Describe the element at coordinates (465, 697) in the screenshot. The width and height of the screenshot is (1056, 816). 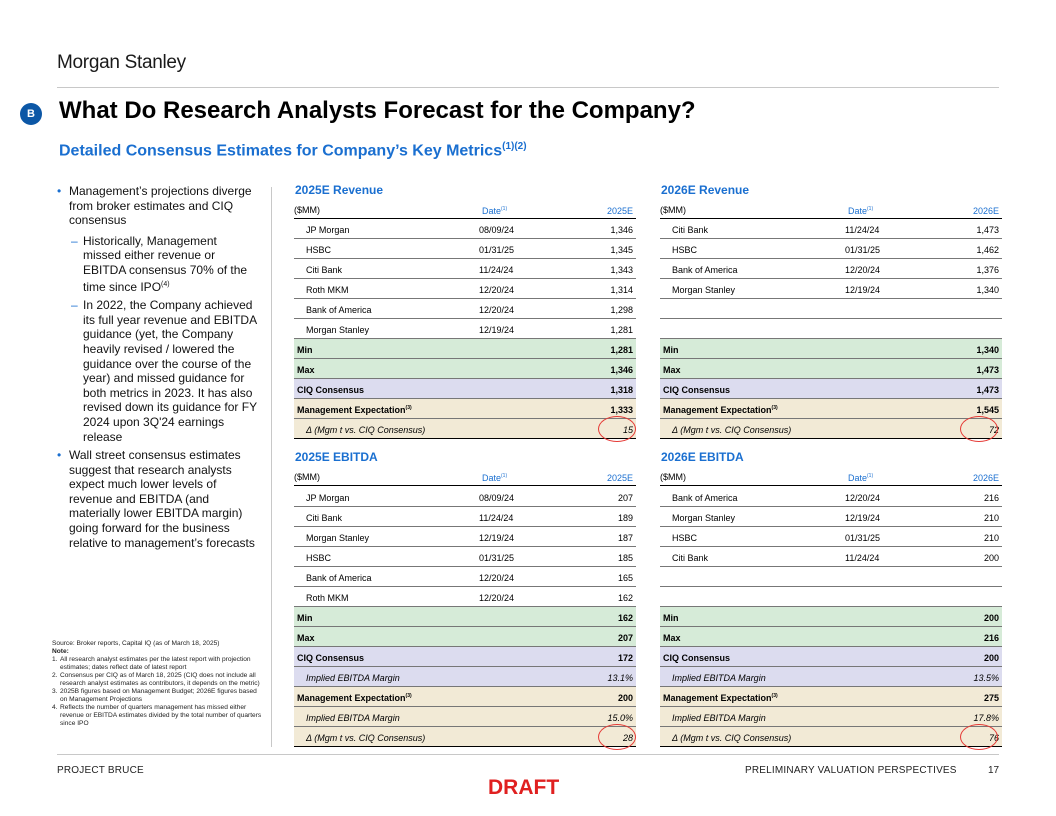
I see `mgmt-expectation-row: Management Expectation(3) 200` at that location.